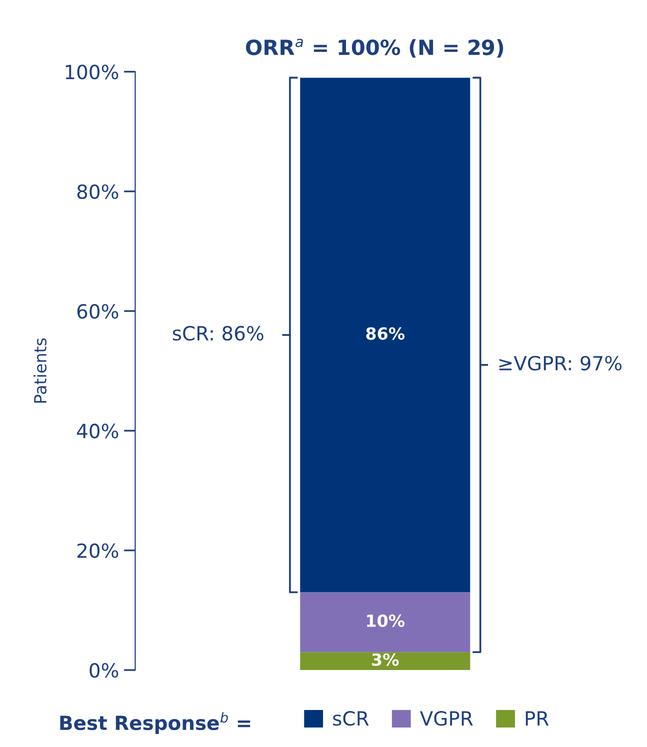  What do you see at coordinates (351, 718) in the screenshot?
I see `legend-label: sCR` at bounding box center [351, 718].